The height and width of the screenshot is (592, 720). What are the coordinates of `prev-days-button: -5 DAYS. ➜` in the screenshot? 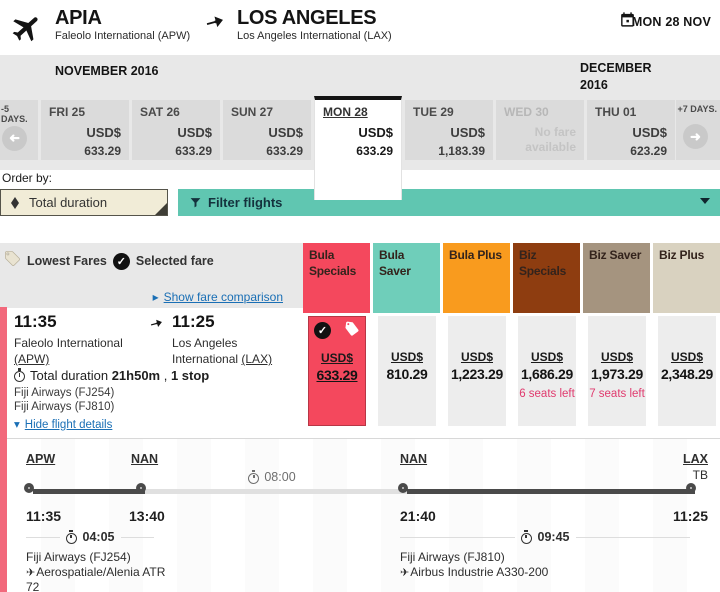 It's located at (19, 130).